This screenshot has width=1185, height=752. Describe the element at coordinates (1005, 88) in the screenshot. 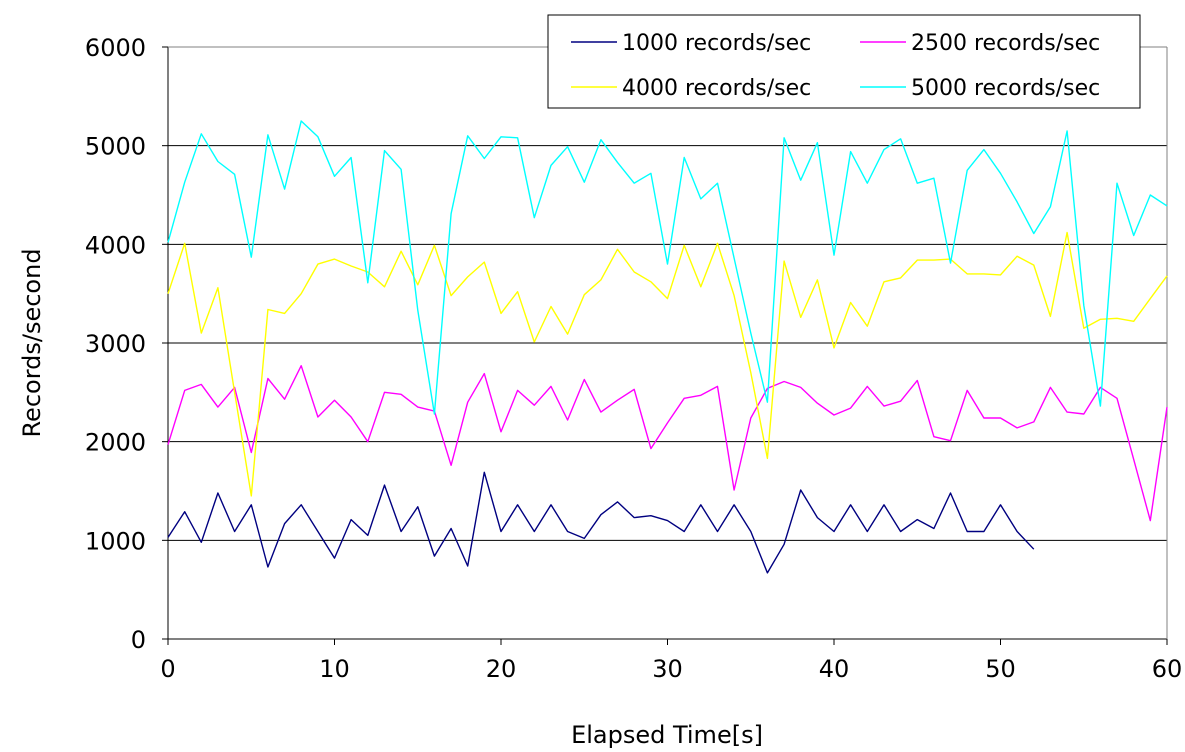

I see `legend-label-4: 5000 records/sec` at that location.